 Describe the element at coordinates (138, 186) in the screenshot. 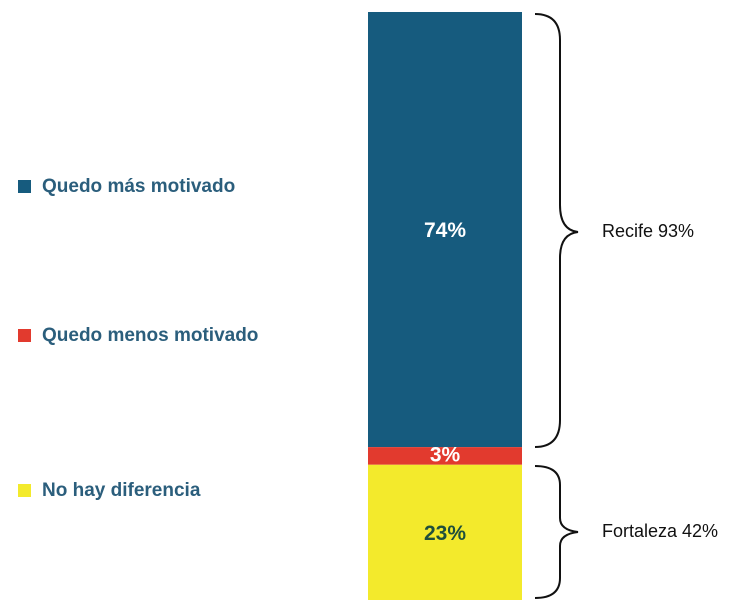

I see `legend-label: Quedo más motivado` at that location.